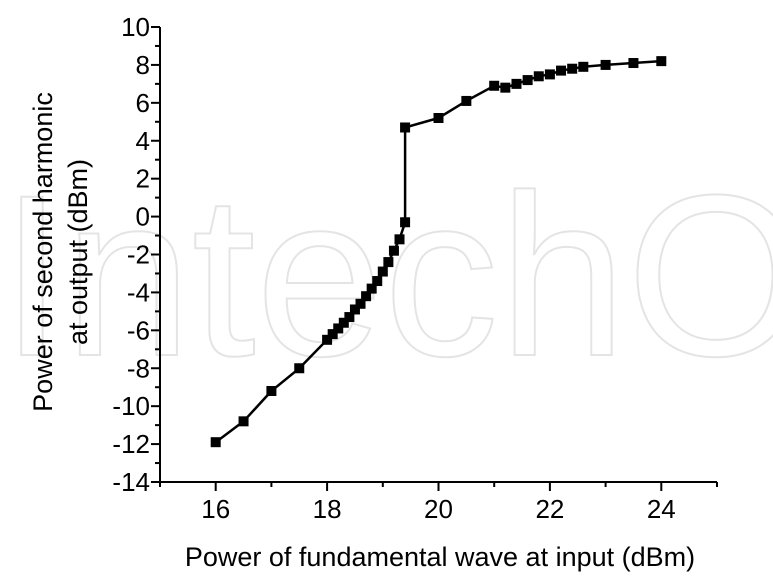 Image resolution: width=773 pixels, height=583 pixels. What do you see at coordinates (661, 509) in the screenshot?
I see `x-tick-label: 24` at bounding box center [661, 509].